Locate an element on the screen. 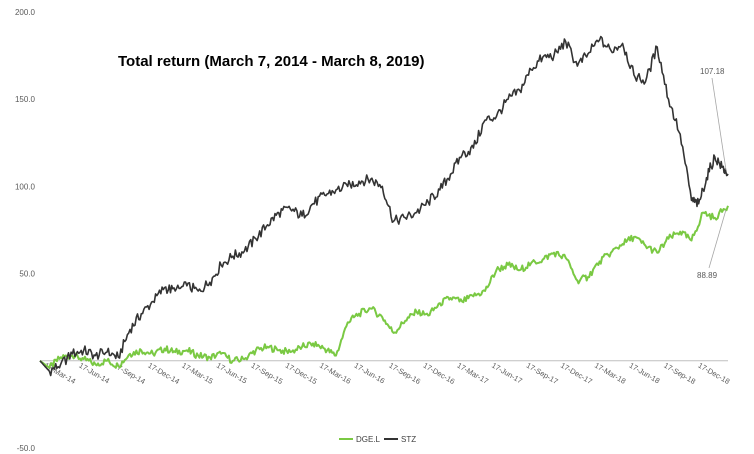  end-value-annotations: 107.18 88.89 is located at coordinates (712, 173).